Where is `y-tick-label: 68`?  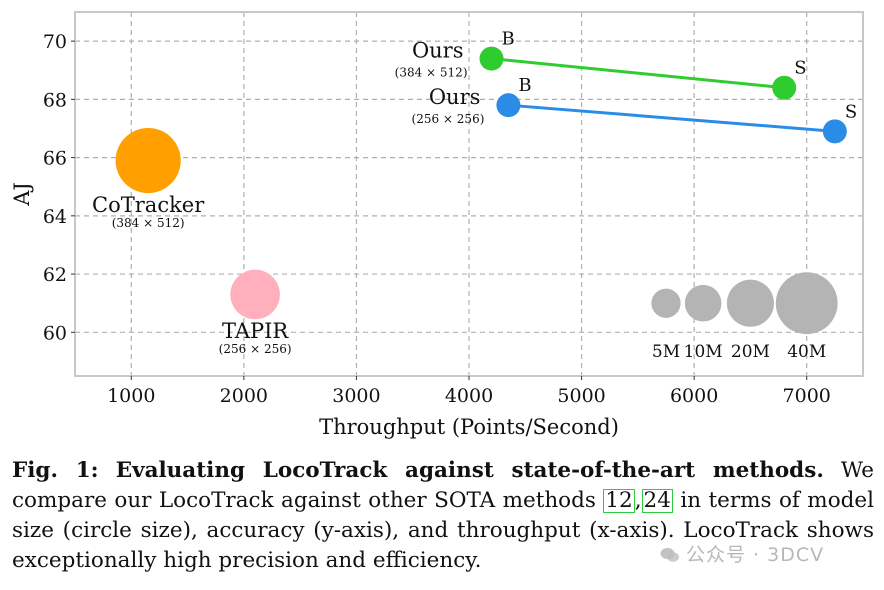 y-tick-label: 68 is located at coordinates (55, 100).